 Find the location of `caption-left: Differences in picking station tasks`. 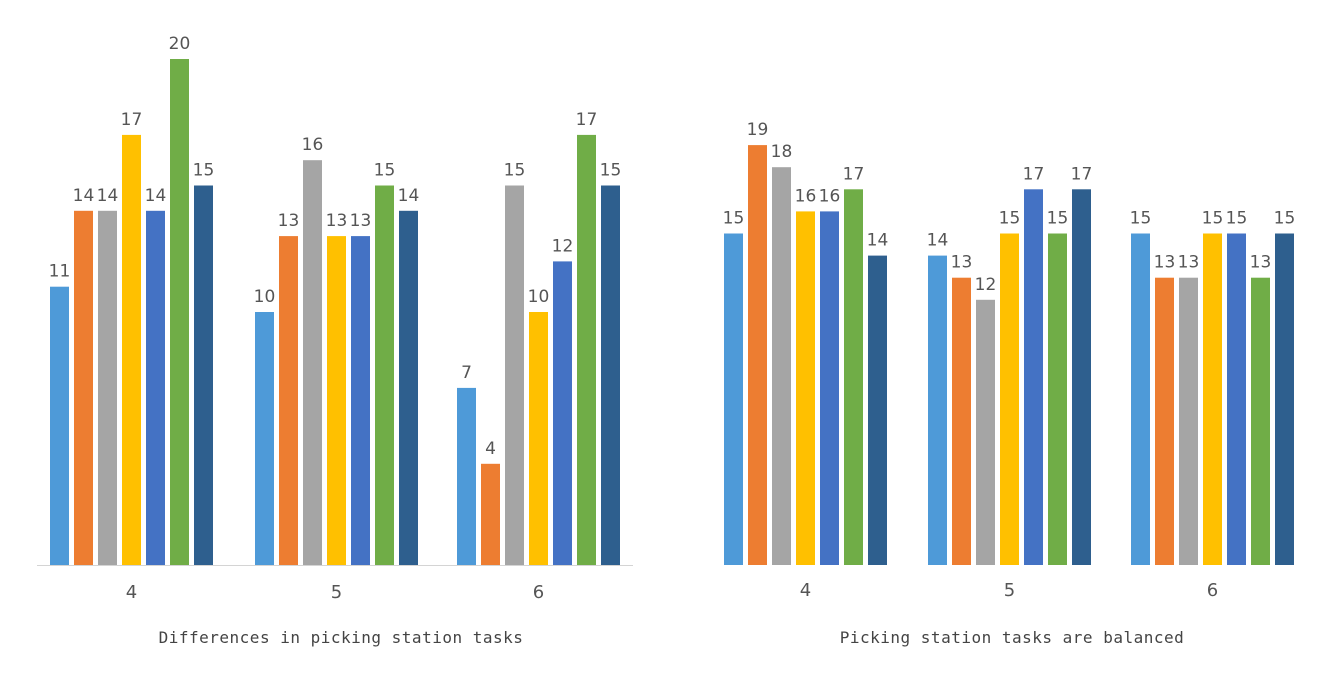

caption-left: Differences in picking station tasks is located at coordinates (341, 637).